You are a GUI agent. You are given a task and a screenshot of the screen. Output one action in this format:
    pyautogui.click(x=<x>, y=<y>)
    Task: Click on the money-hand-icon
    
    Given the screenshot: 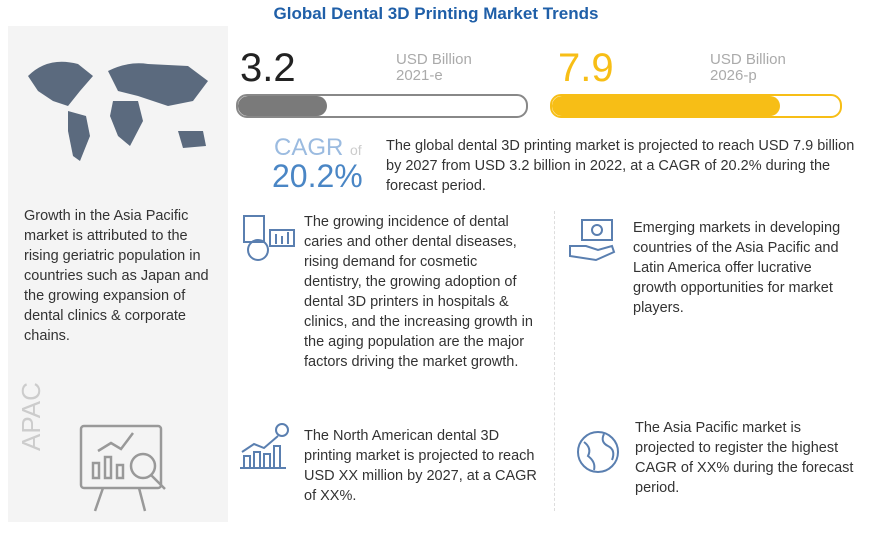 What is the action you would take?
    pyautogui.click(x=592, y=240)
    